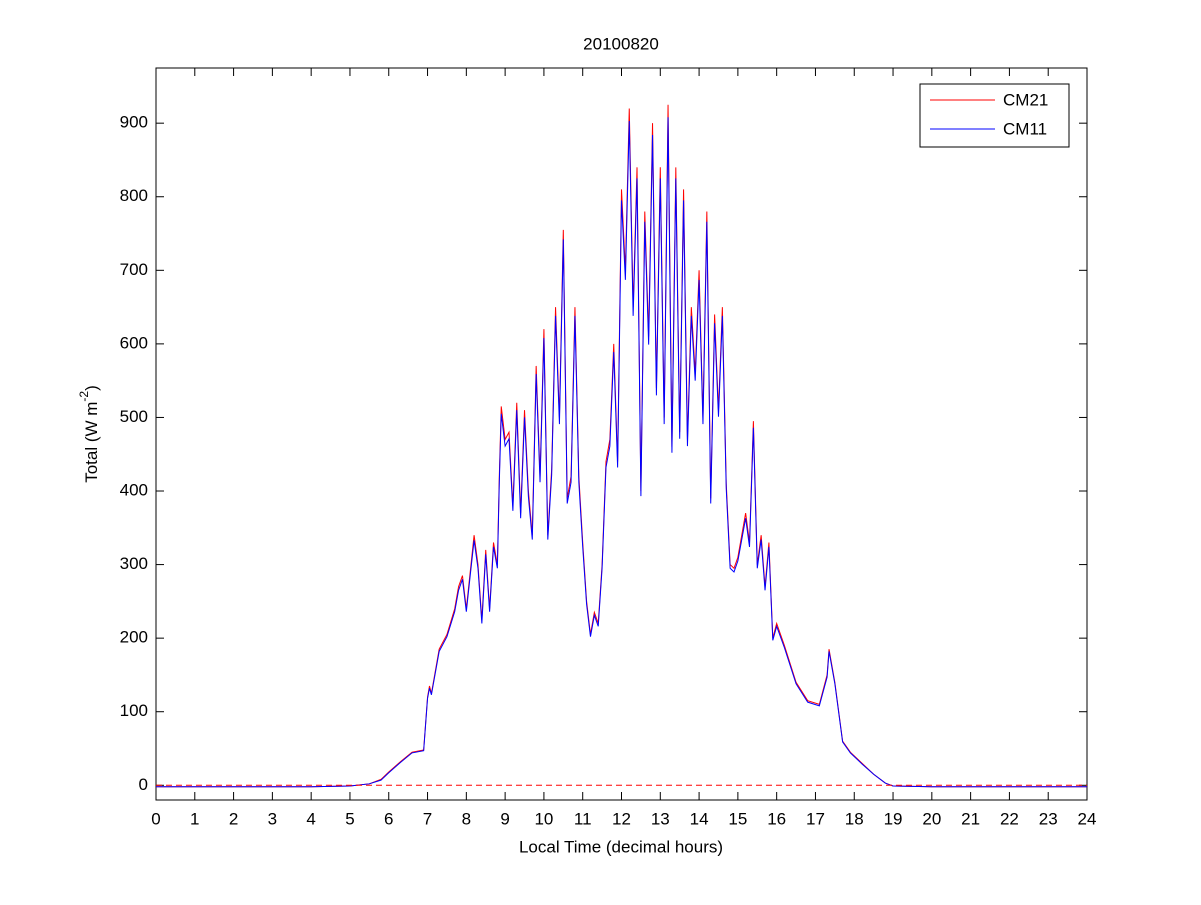 The width and height of the screenshot is (1201, 905). I want to click on x-tick-label: 20, so click(931, 818).